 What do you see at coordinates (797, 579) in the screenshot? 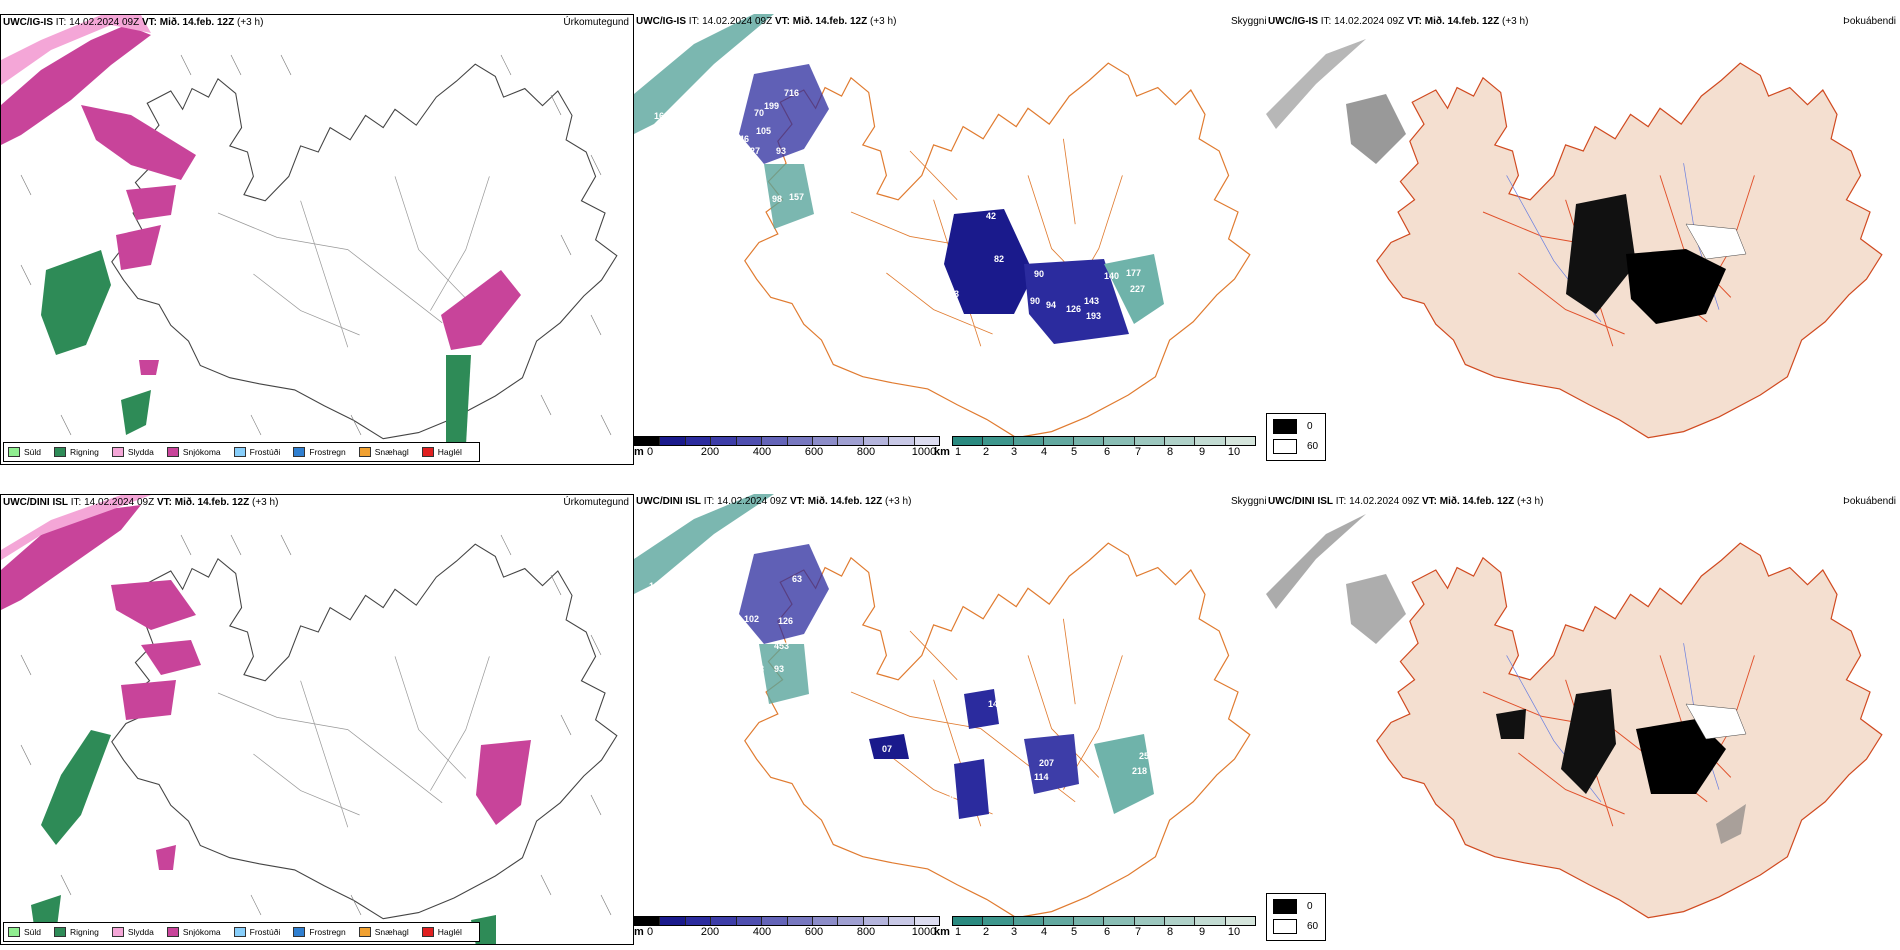
I see `cloud-label: 63` at bounding box center [797, 579].